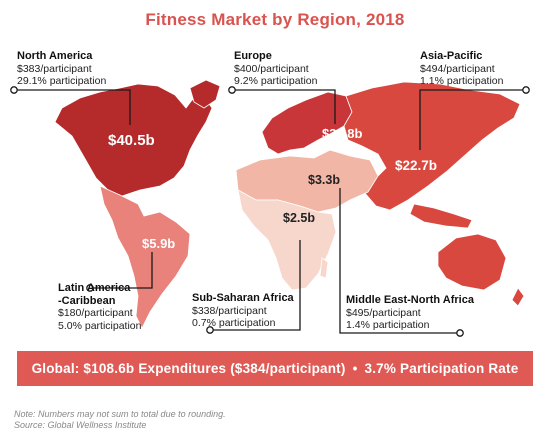  I want to click on per-participant: $180/participant, so click(95, 313).